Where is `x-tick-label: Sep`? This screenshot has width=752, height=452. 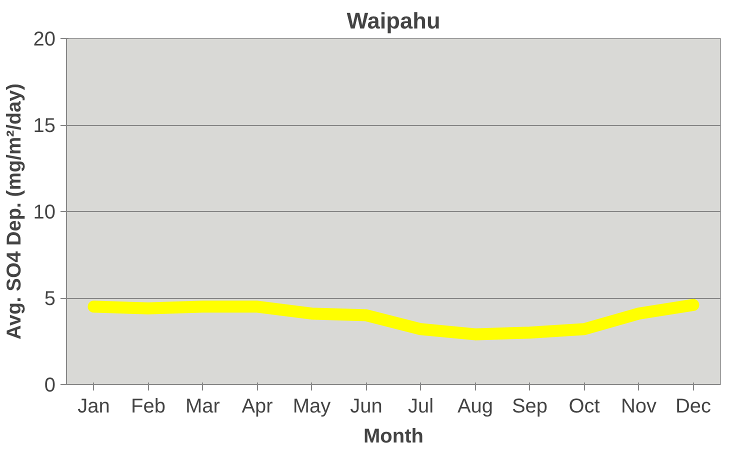 x-tick-label: Sep is located at coordinates (530, 407).